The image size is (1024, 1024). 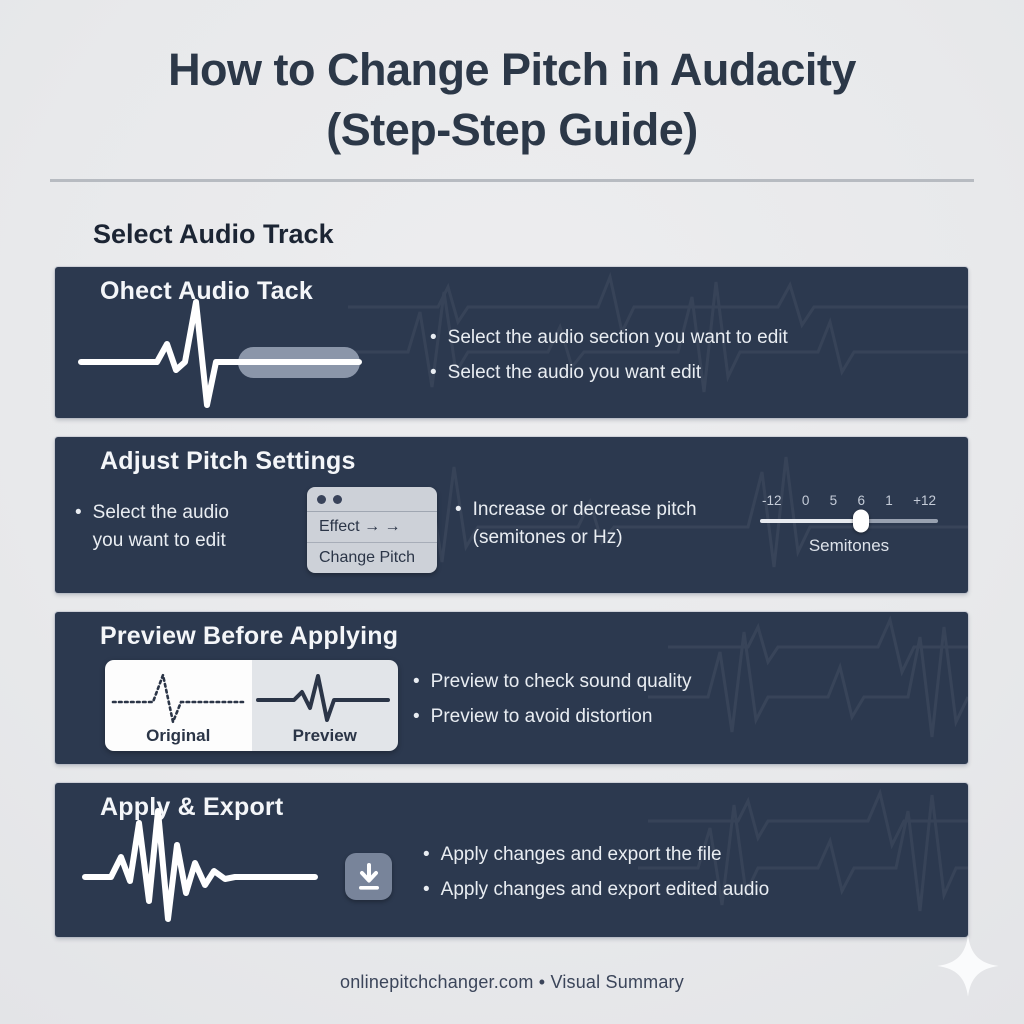 What do you see at coordinates (924, 500) in the screenshot?
I see `tick-label: +12` at bounding box center [924, 500].